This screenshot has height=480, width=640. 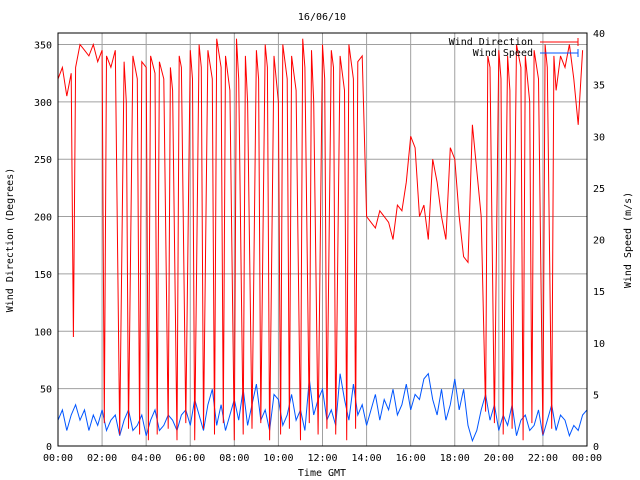 What do you see at coordinates (599, 189) in the screenshot?
I see `y-right-tick-label: 25` at bounding box center [599, 189].